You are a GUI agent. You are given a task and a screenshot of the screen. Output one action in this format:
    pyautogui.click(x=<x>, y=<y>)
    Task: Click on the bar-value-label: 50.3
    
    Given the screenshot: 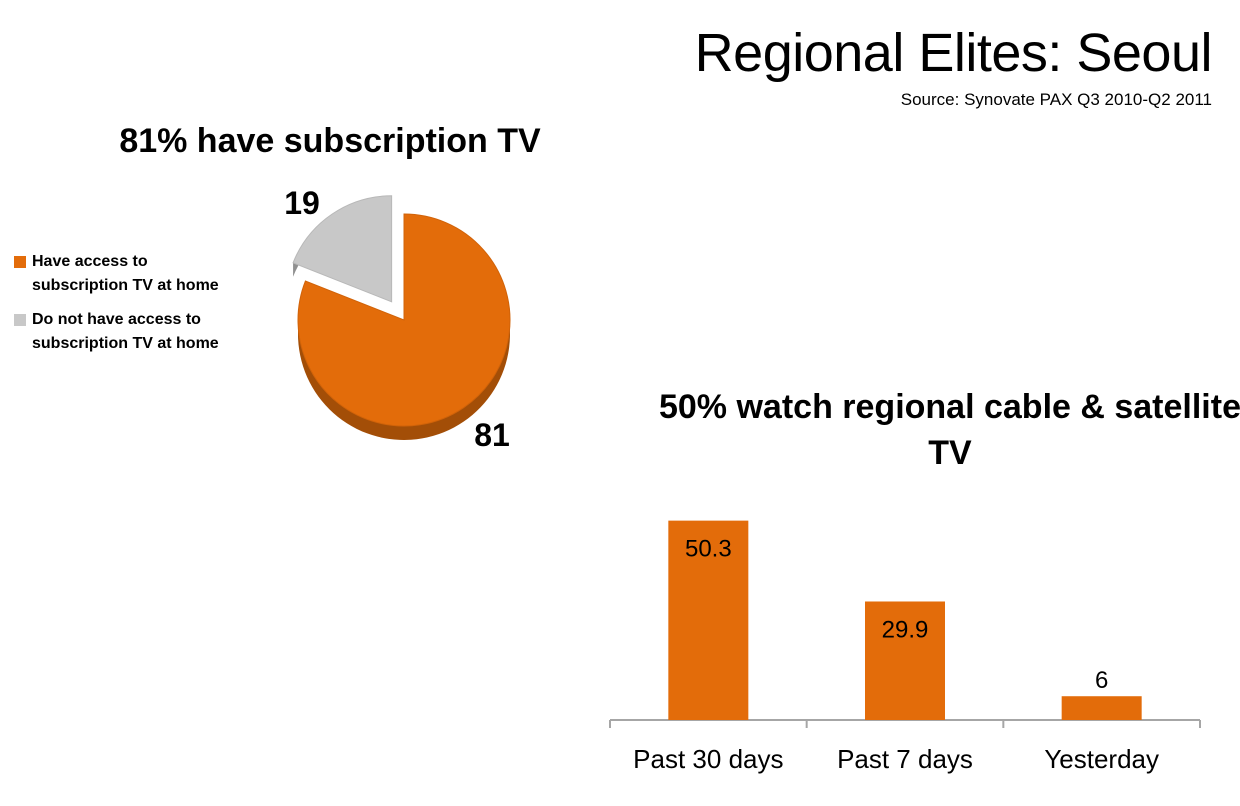 What is the action you would take?
    pyautogui.click(x=708, y=549)
    